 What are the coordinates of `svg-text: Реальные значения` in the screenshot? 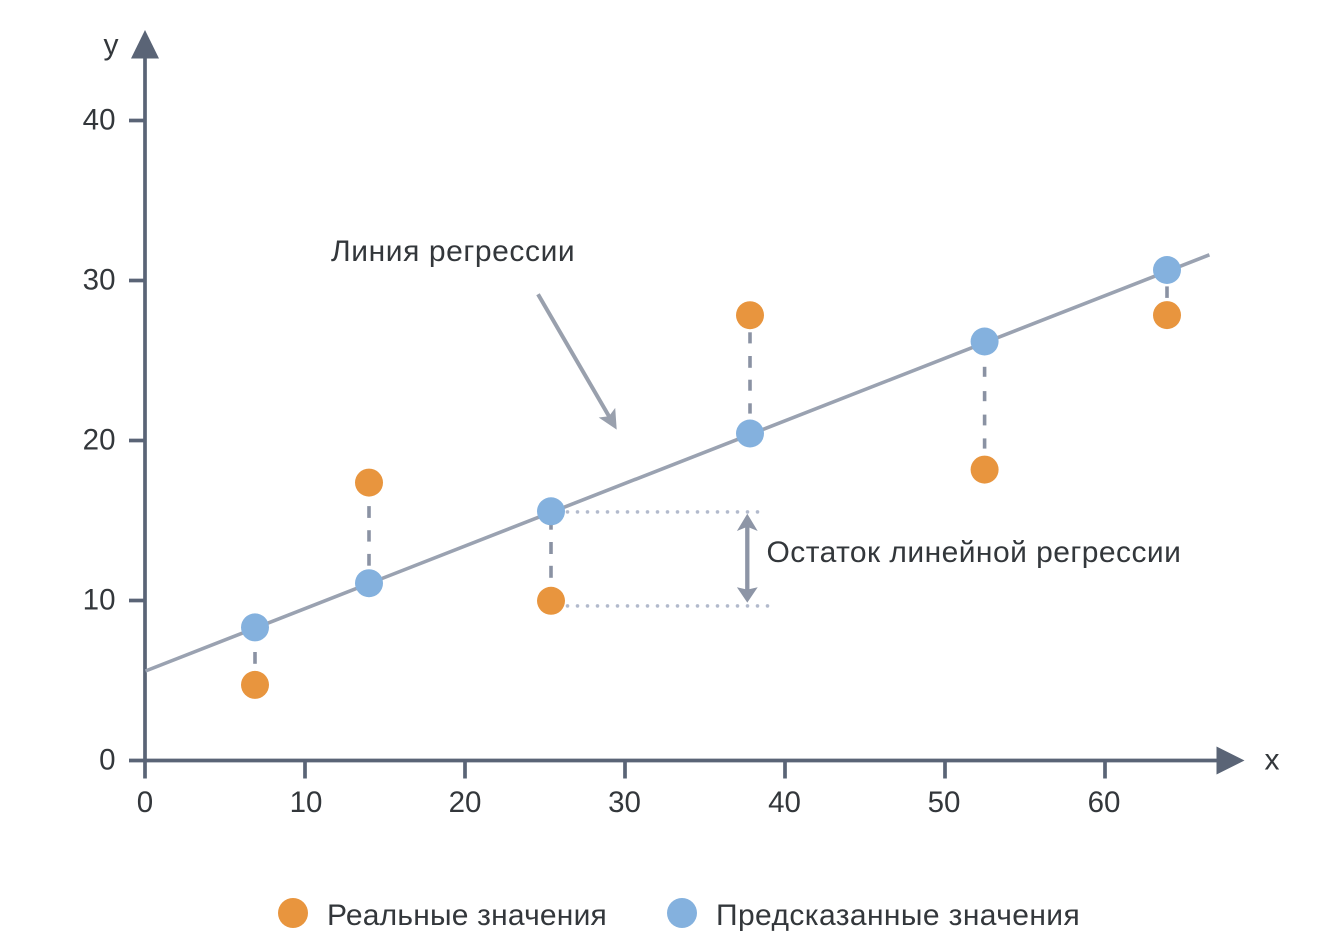 It's located at (467, 915).